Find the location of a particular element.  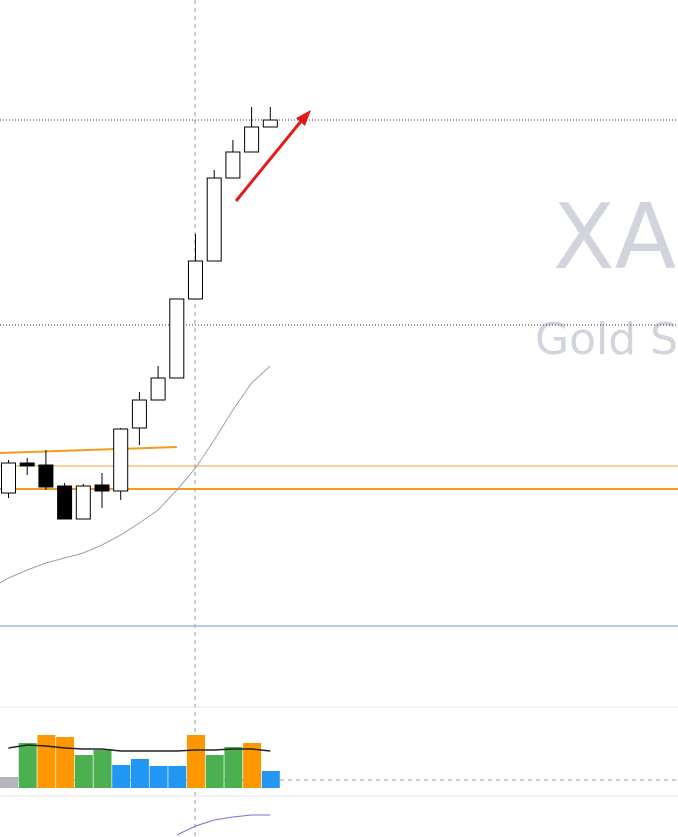

moving-average is located at coordinates (135, 474).